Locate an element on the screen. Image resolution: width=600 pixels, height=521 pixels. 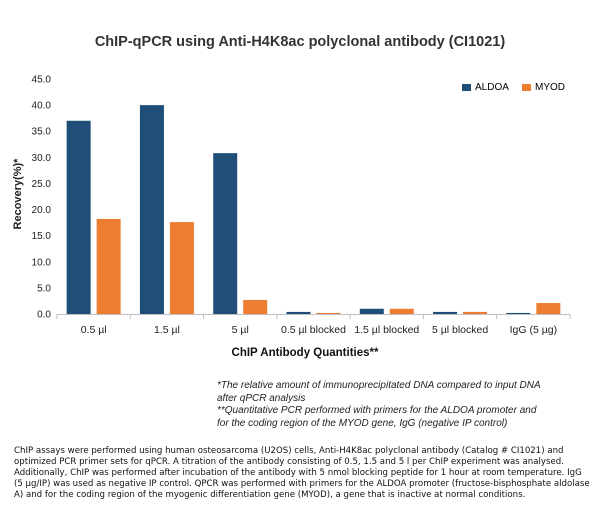
y-tick-label: 40.0 is located at coordinates (42, 106).